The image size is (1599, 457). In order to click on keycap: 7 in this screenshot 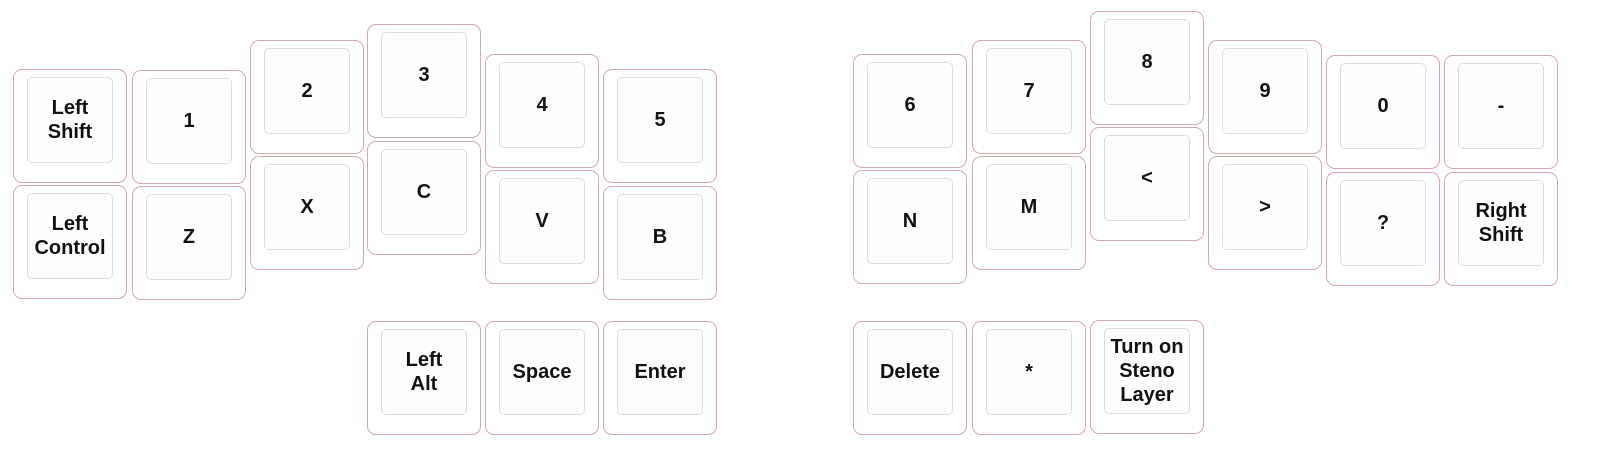, I will do `click(1029, 91)`.